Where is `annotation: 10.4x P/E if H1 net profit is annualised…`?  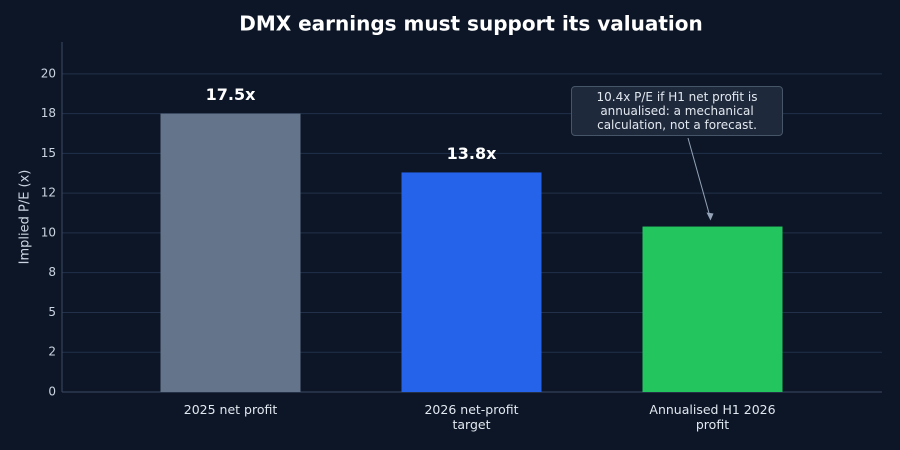
annotation: 10.4x P/E if H1 net profit is annualised… is located at coordinates (677, 111).